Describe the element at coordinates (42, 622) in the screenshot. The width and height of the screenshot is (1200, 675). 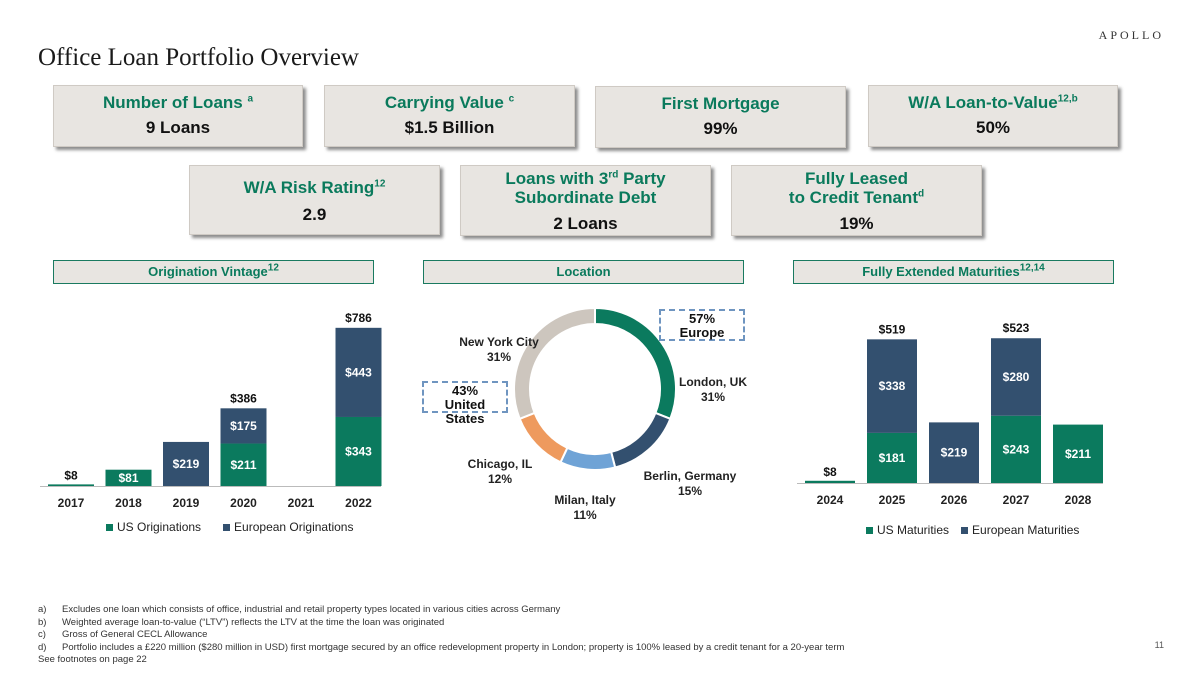
I see `footnote-mark: b)` at that location.